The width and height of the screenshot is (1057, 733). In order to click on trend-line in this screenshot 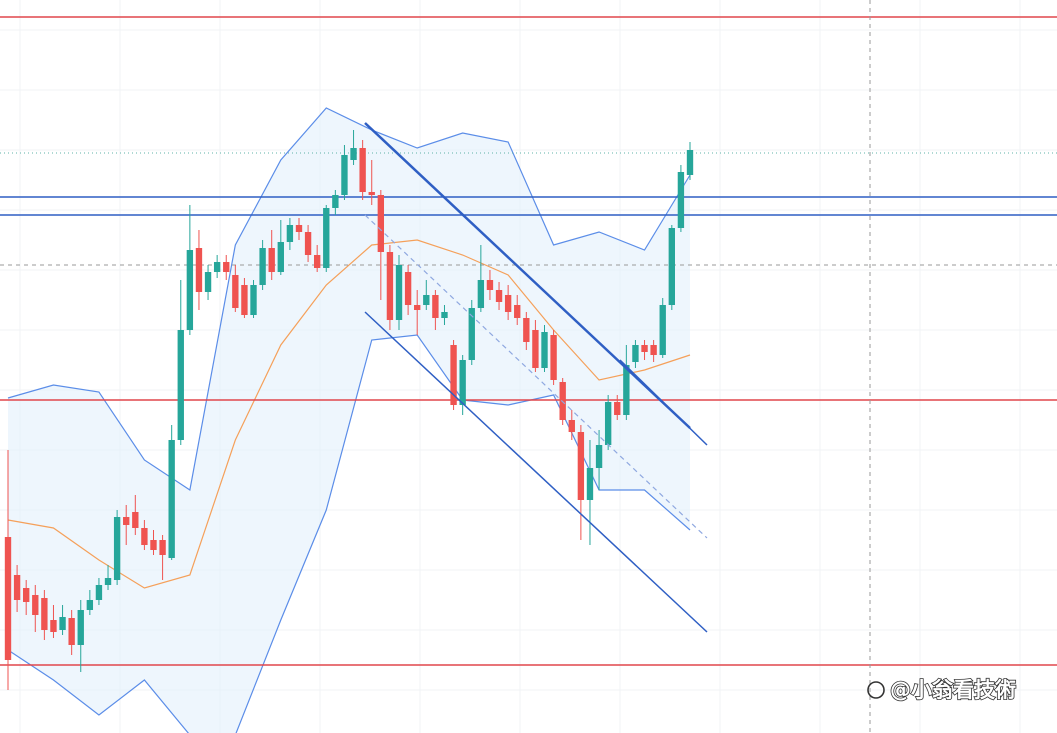, I will do `click(527, 275)`.